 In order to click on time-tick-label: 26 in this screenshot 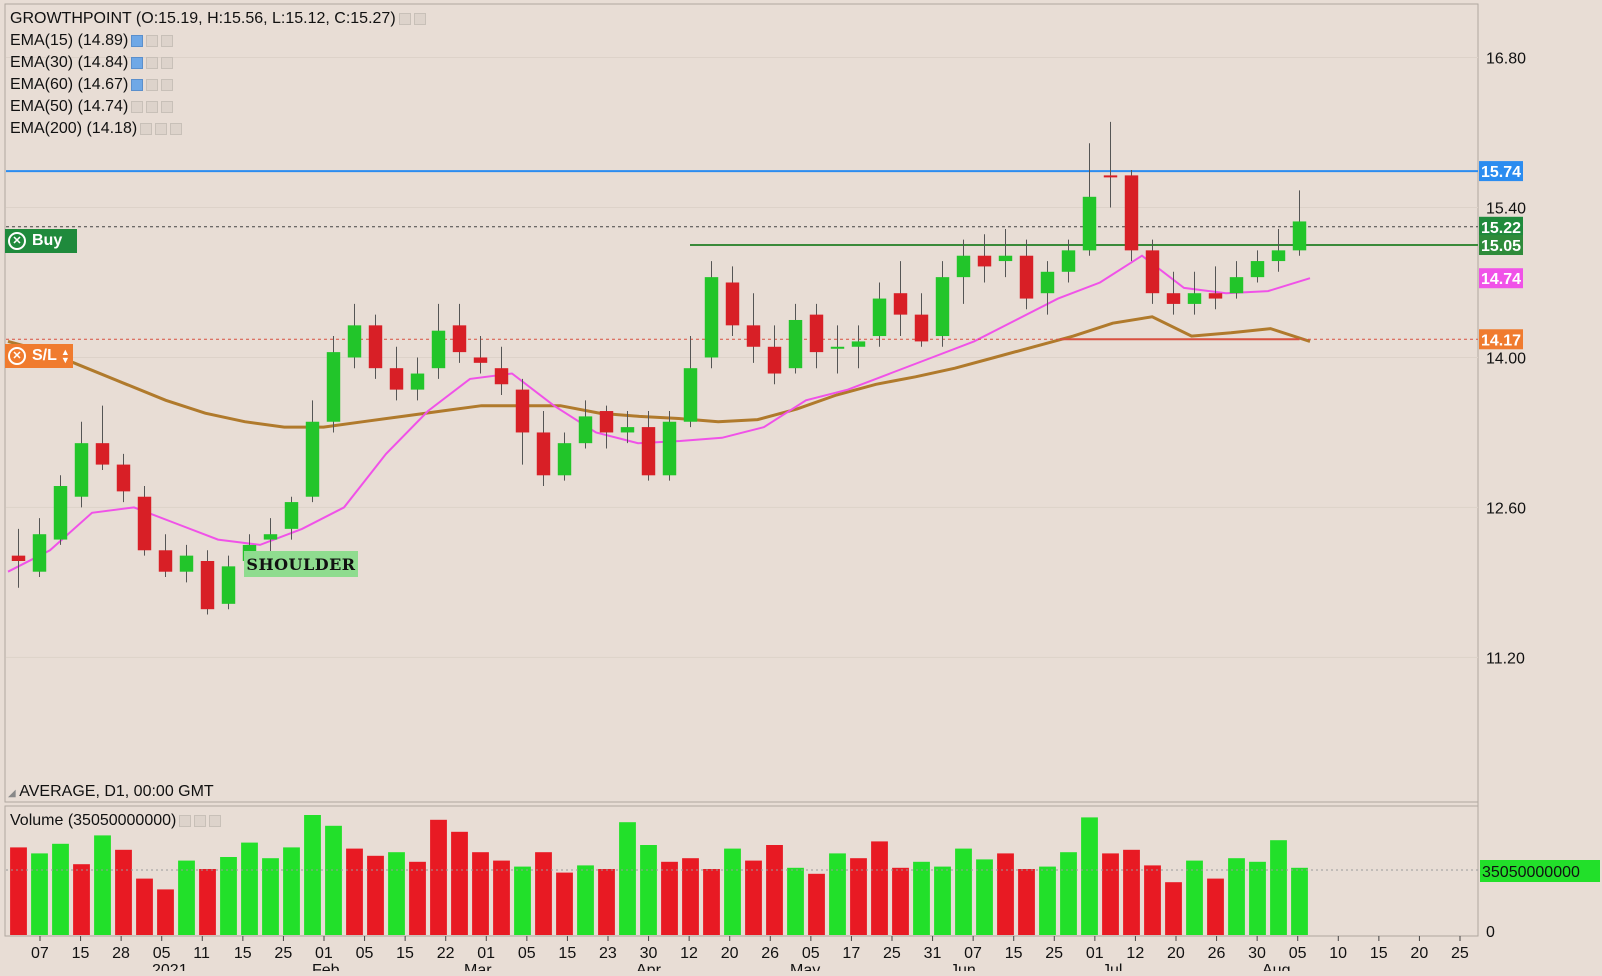, I will do `click(1217, 953)`.